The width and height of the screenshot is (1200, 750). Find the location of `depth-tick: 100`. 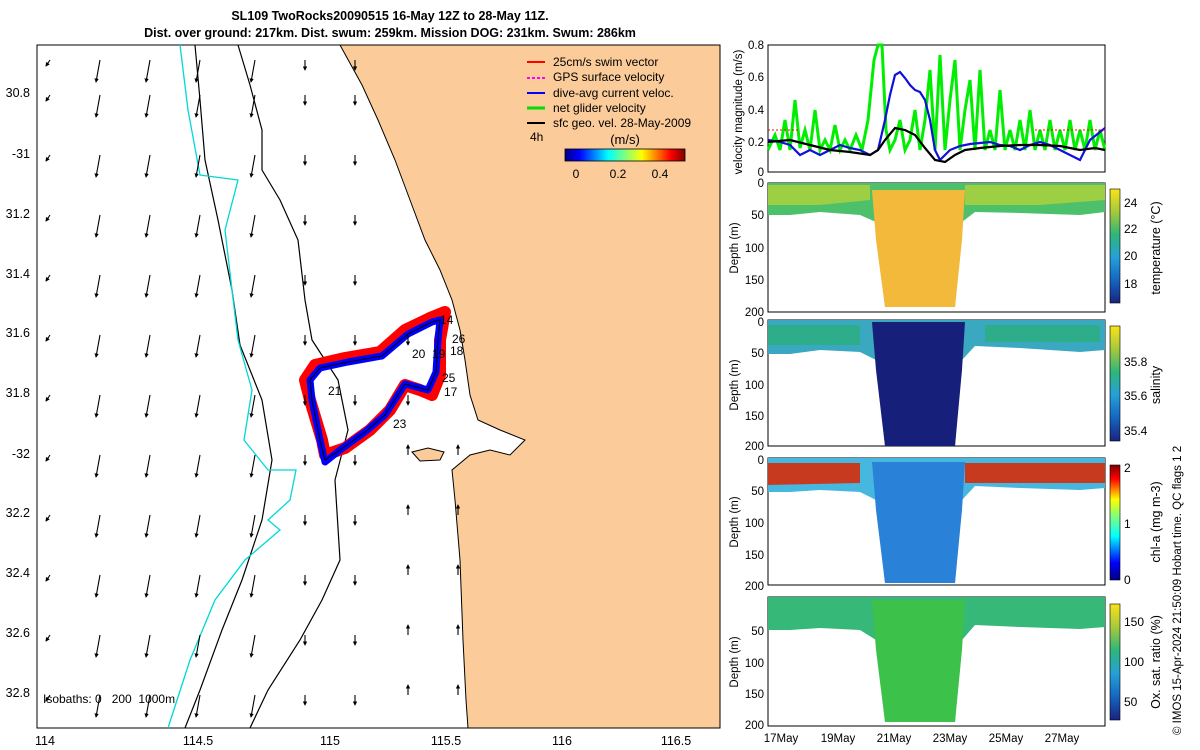

depth-tick: 100 is located at coordinates (754, 386).